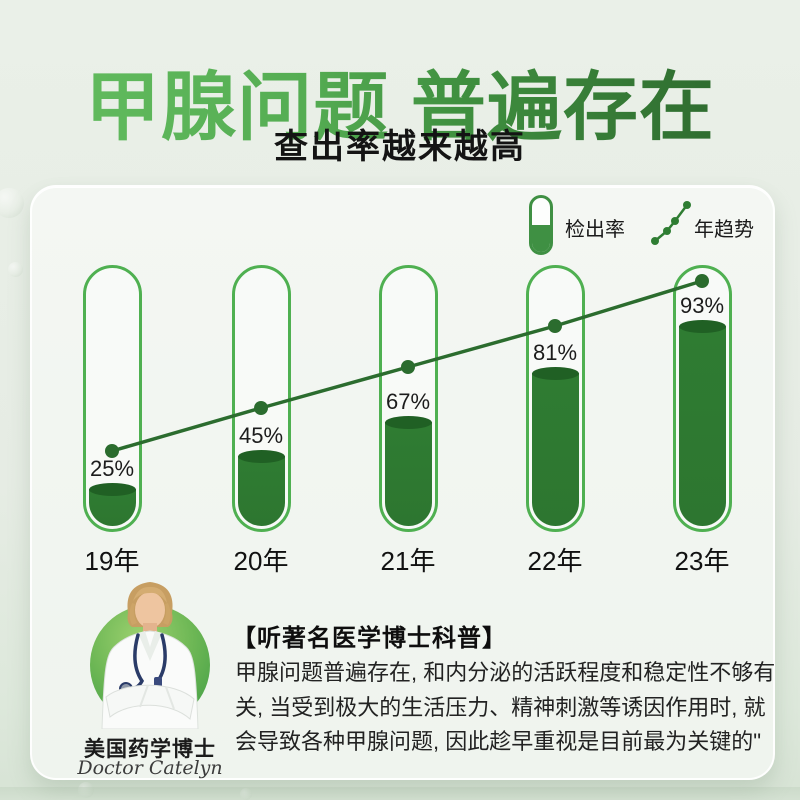  I want to click on trend-line-icon, so click(671, 223).